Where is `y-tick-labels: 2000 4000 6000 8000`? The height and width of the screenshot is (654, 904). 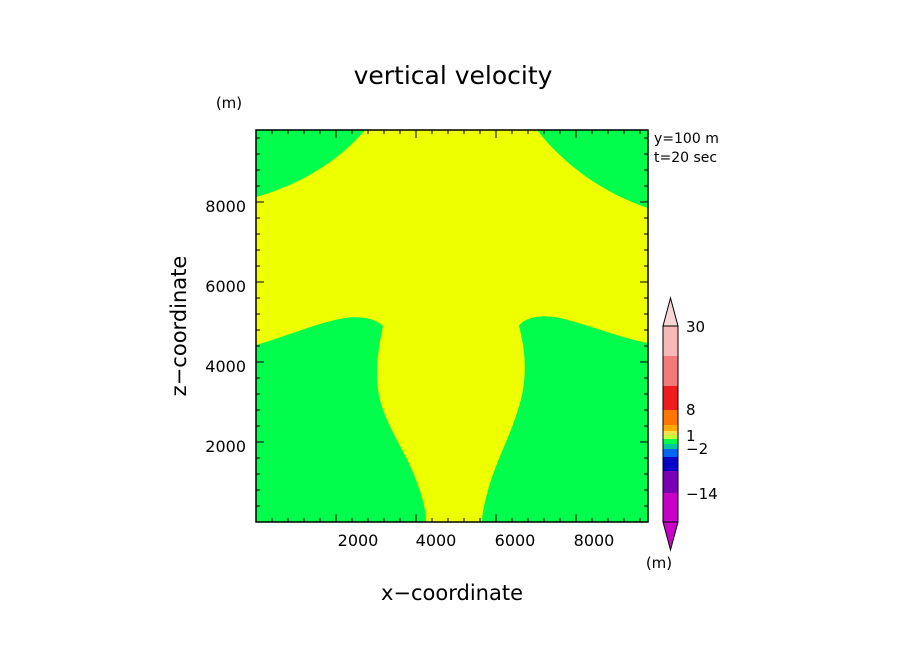
y-tick-labels: 2000 4000 6000 8000 is located at coordinates (225, 326).